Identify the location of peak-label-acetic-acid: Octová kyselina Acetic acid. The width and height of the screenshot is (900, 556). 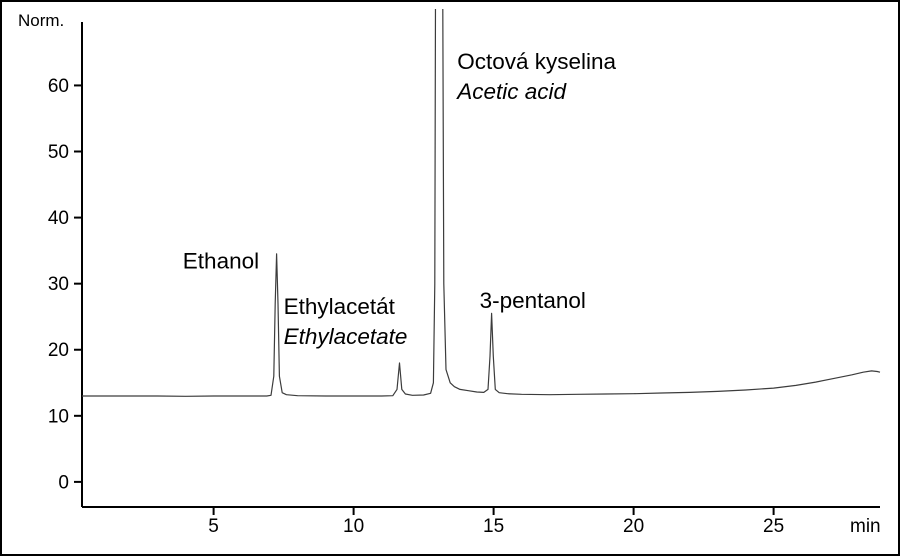
(535, 76).